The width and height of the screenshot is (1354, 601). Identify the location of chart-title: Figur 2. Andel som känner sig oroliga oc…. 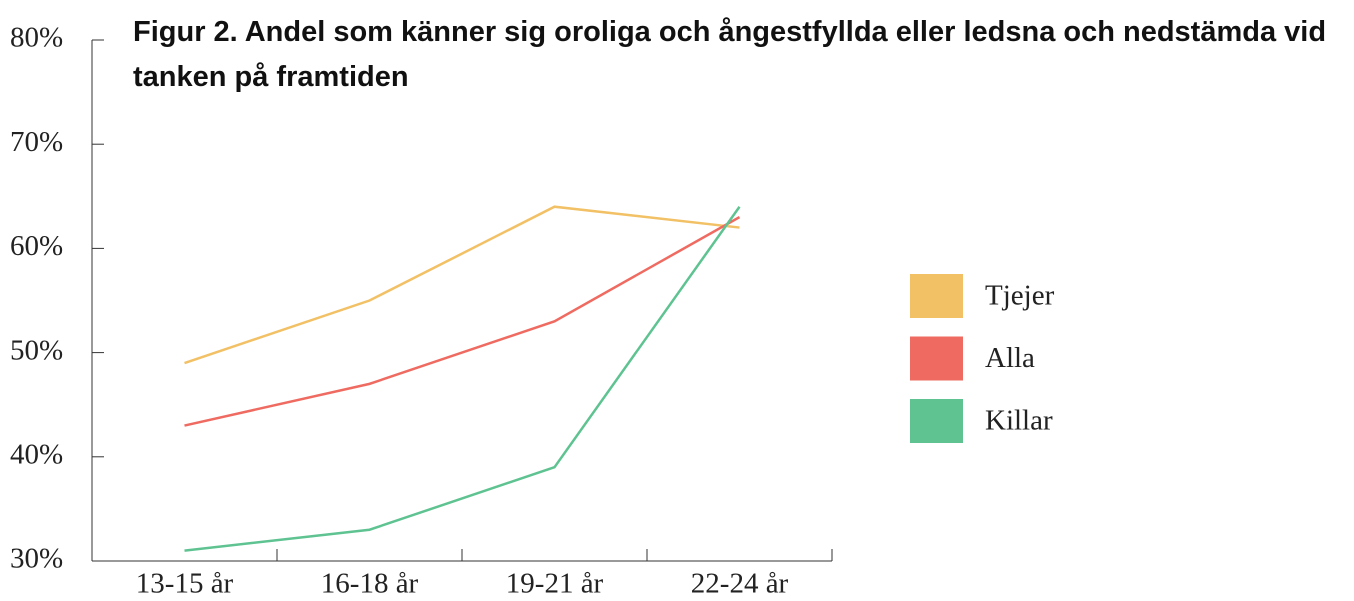
(730, 54).